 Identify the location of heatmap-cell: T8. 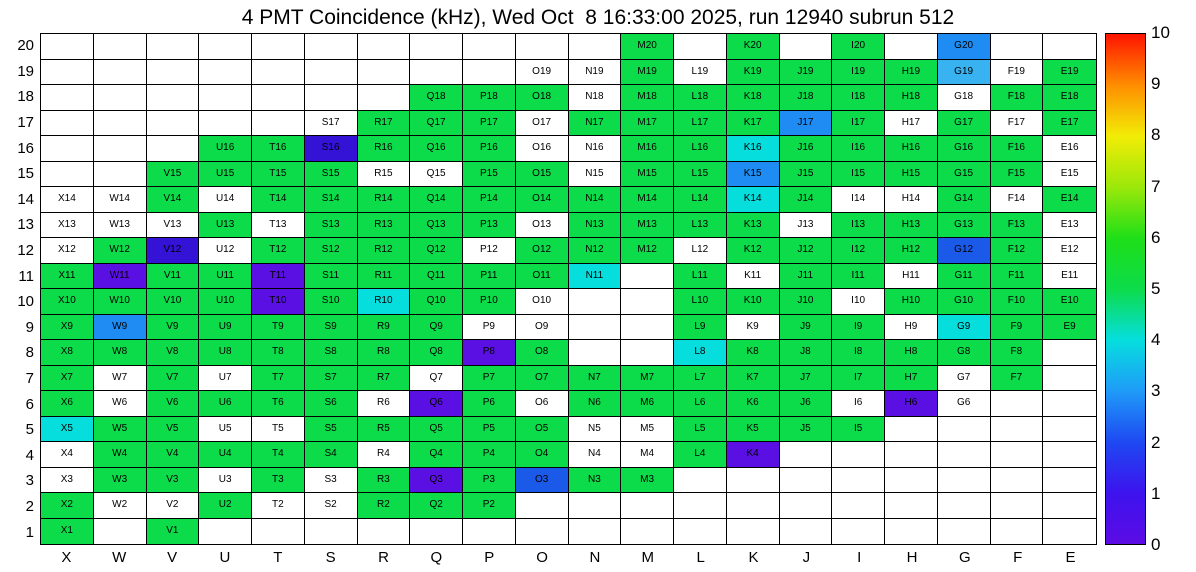
(278, 353).